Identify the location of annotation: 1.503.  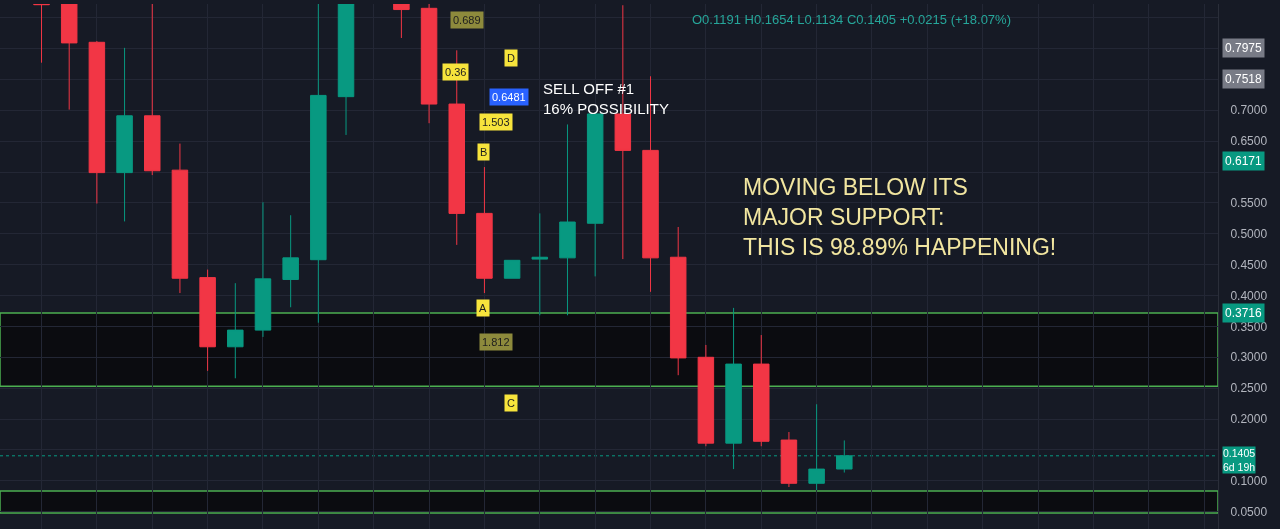
(496, 122).